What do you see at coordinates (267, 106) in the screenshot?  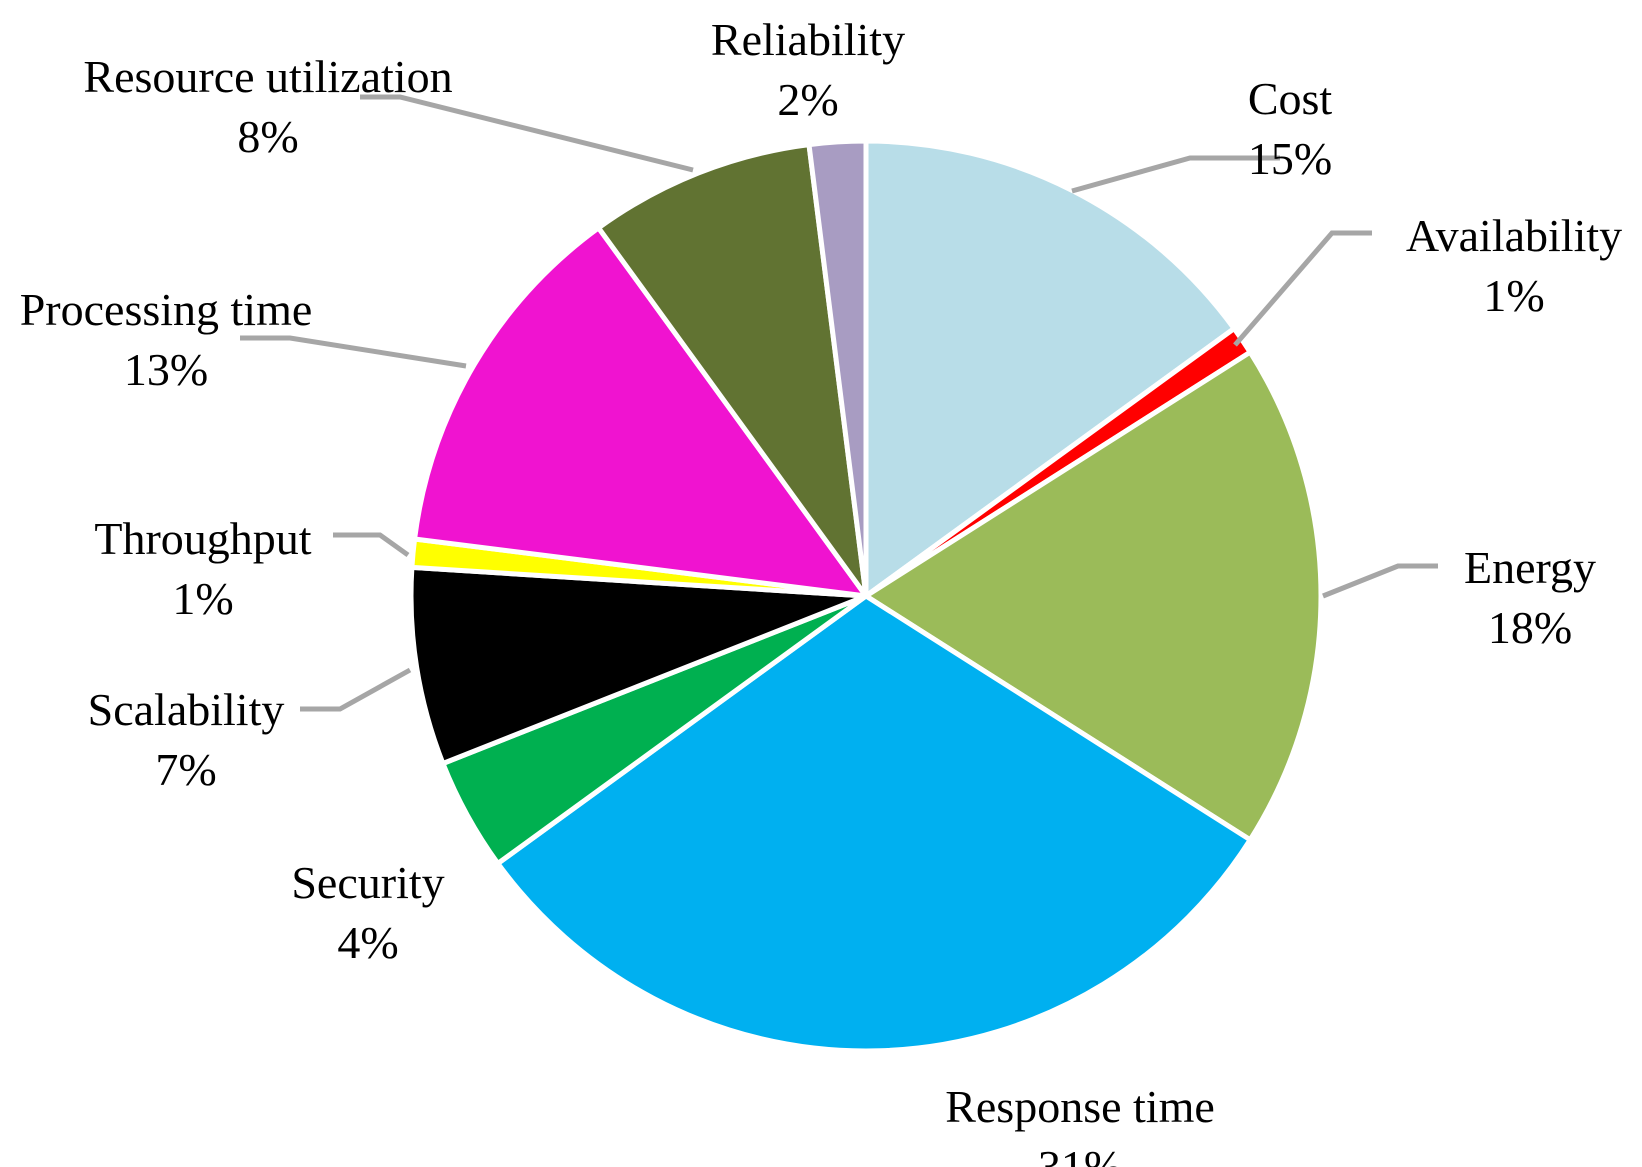 I see `slice-label-resource-utilization: Resource utilization 8%` at bounding box center [267, 106].